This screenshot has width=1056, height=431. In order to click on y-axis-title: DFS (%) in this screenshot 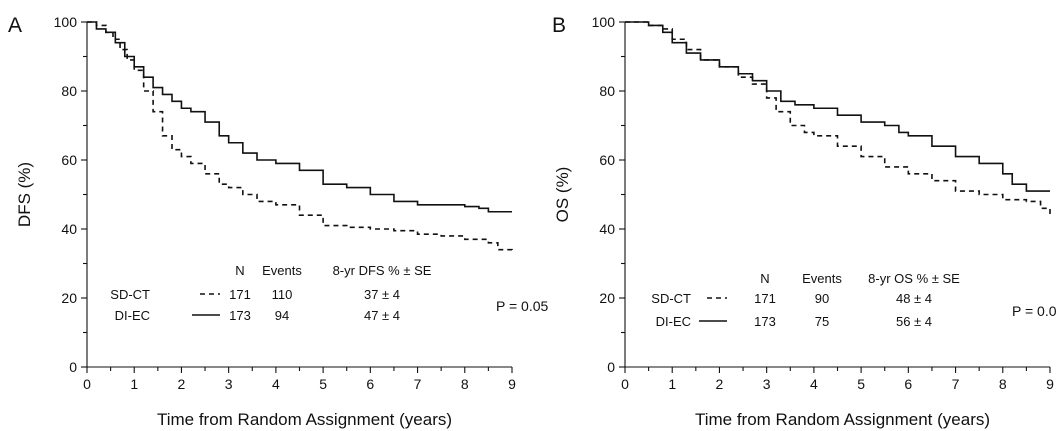, I will do `click(24, 194)`.